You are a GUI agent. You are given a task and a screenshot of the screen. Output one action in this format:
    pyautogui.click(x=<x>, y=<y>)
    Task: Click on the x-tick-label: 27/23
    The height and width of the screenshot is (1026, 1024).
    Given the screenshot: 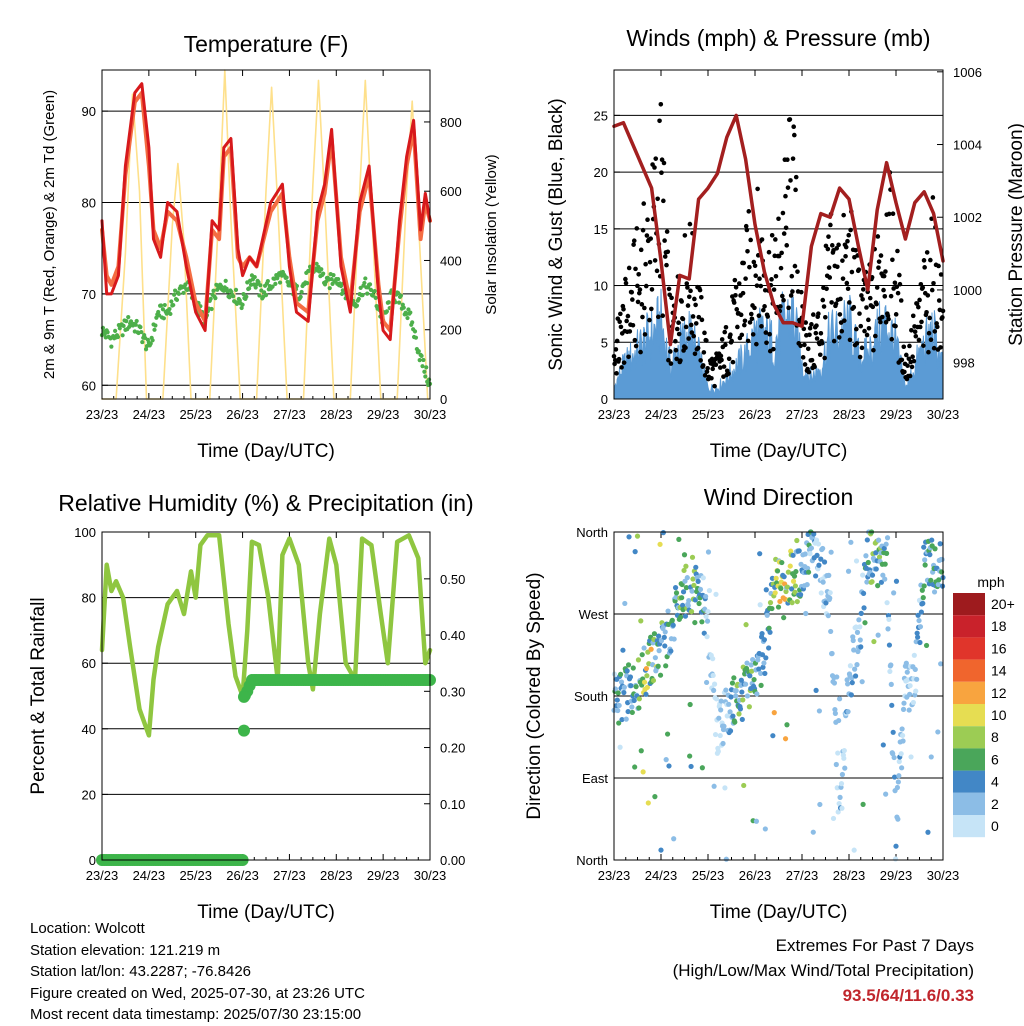 What is the action you would take?
    pyautogui.click(x=802, y=875)
    